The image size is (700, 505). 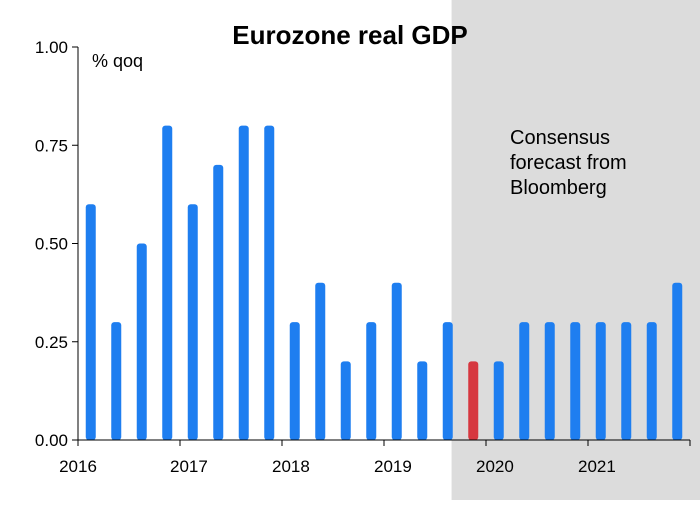 What do you see at coordinates (597, 466) in the screenshot?
I see `x-tick-label: 2021` at bounding box center [597, 466].